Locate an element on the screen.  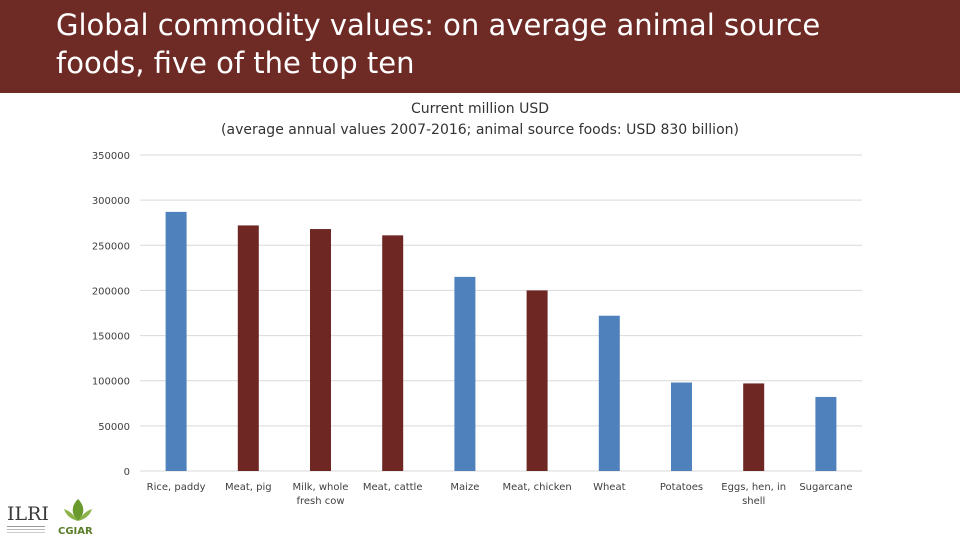
x-tick-label: Potatoes is located at coordinates (681, 487).